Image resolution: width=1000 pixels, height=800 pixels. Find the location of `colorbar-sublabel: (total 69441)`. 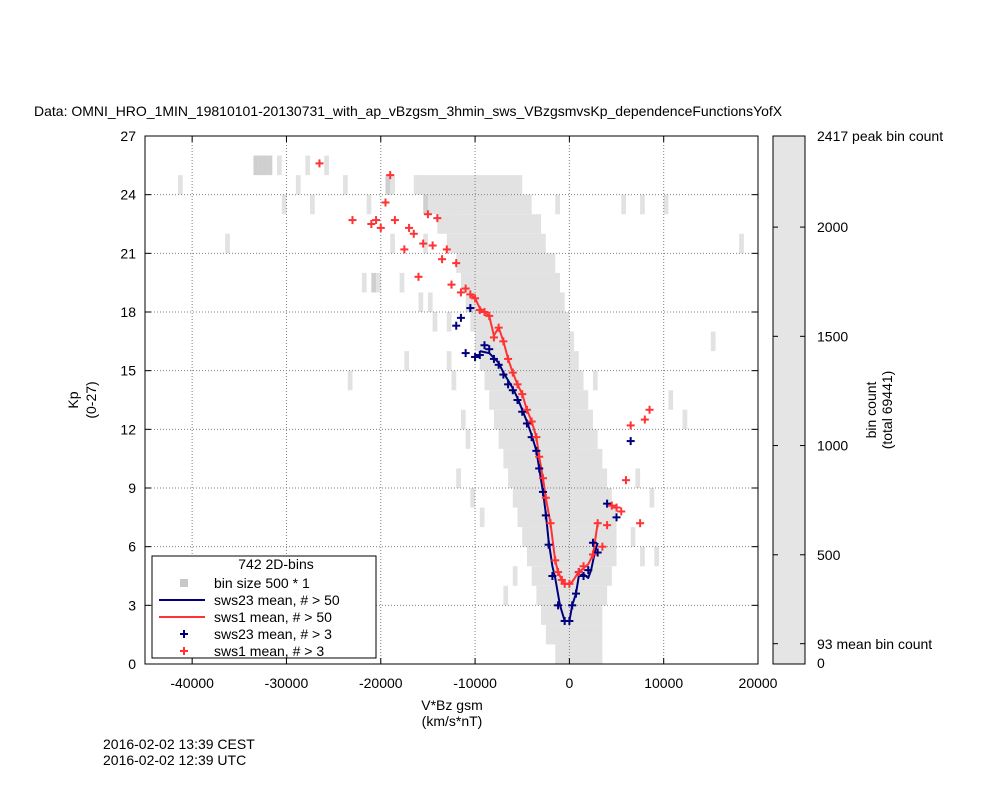

colorbar-sublabel: (total 69441) is located at coordinates (887, 410).